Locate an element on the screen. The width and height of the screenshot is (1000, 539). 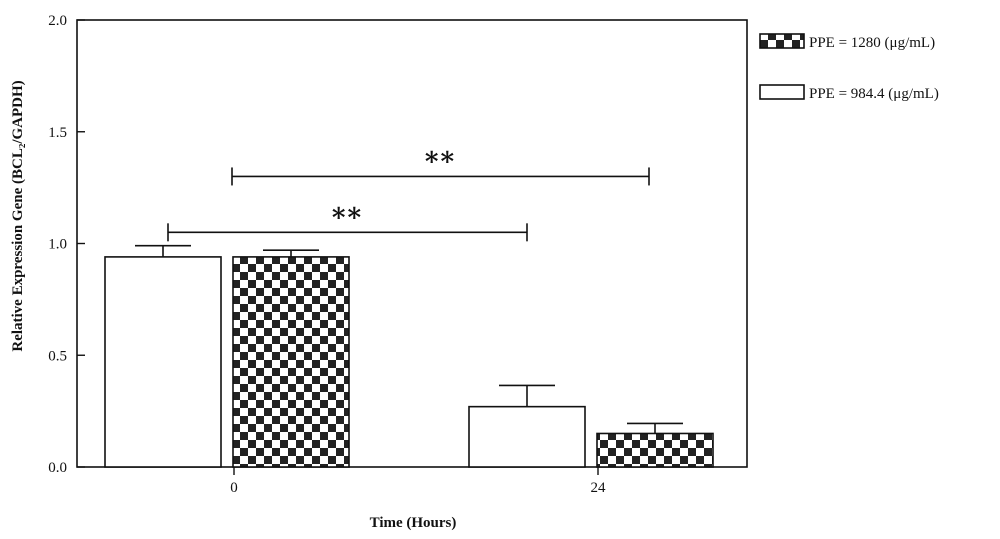
y-tick-label: 1.0 is located at coordinates (57, 245).